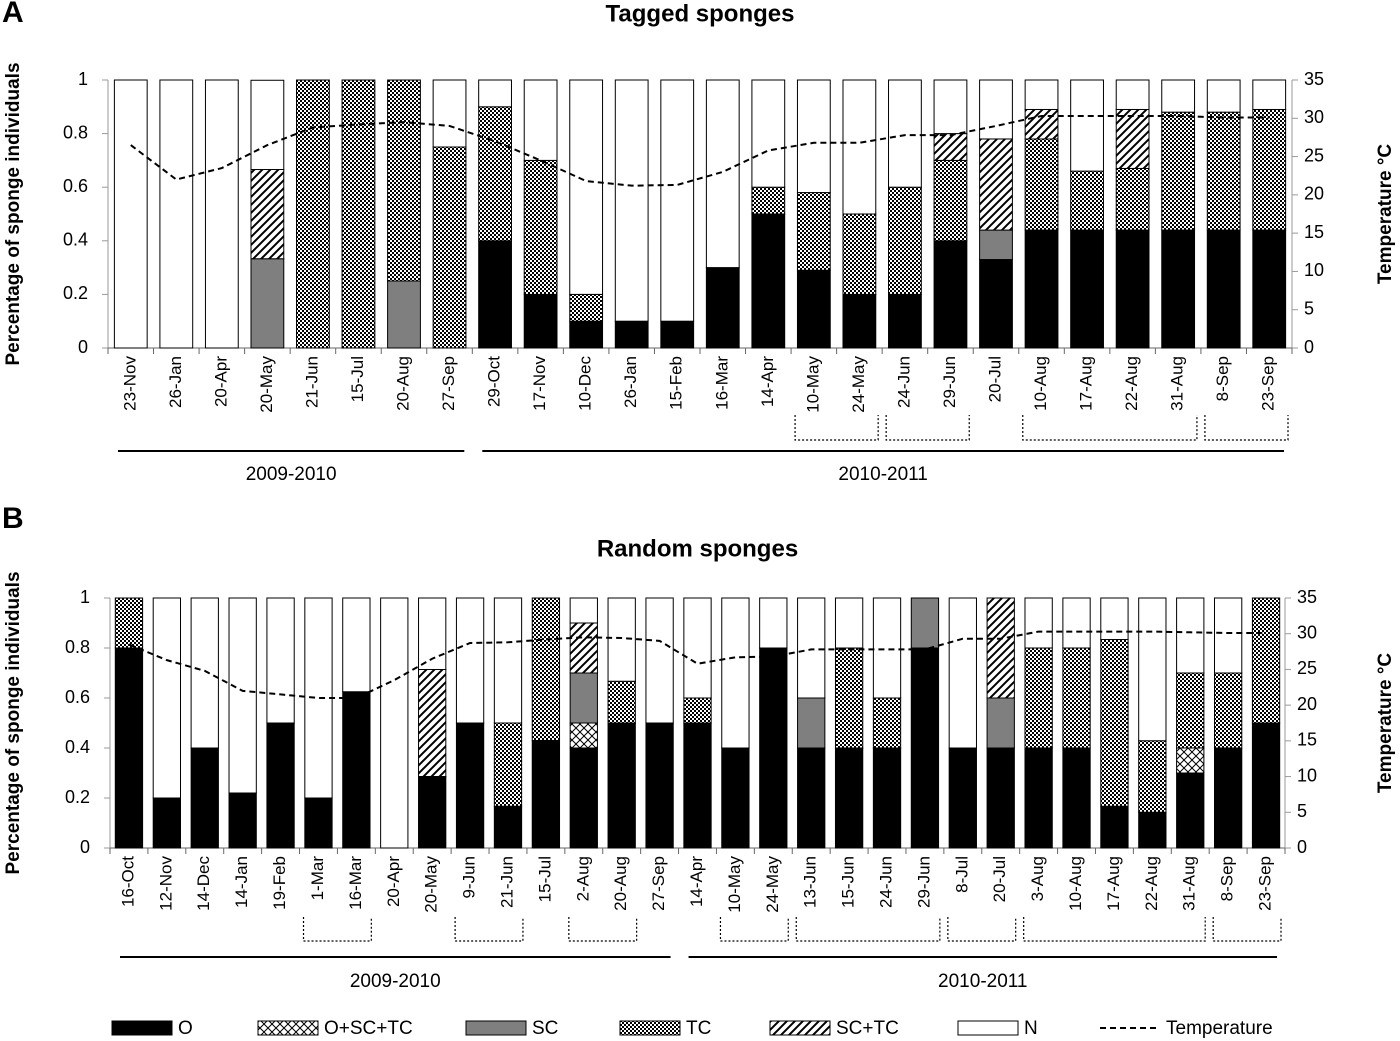  What do you see at coordinates (882, 474) in the screenshot?
I see `period-label: 2010-2011` at bounding box center [882, 474].